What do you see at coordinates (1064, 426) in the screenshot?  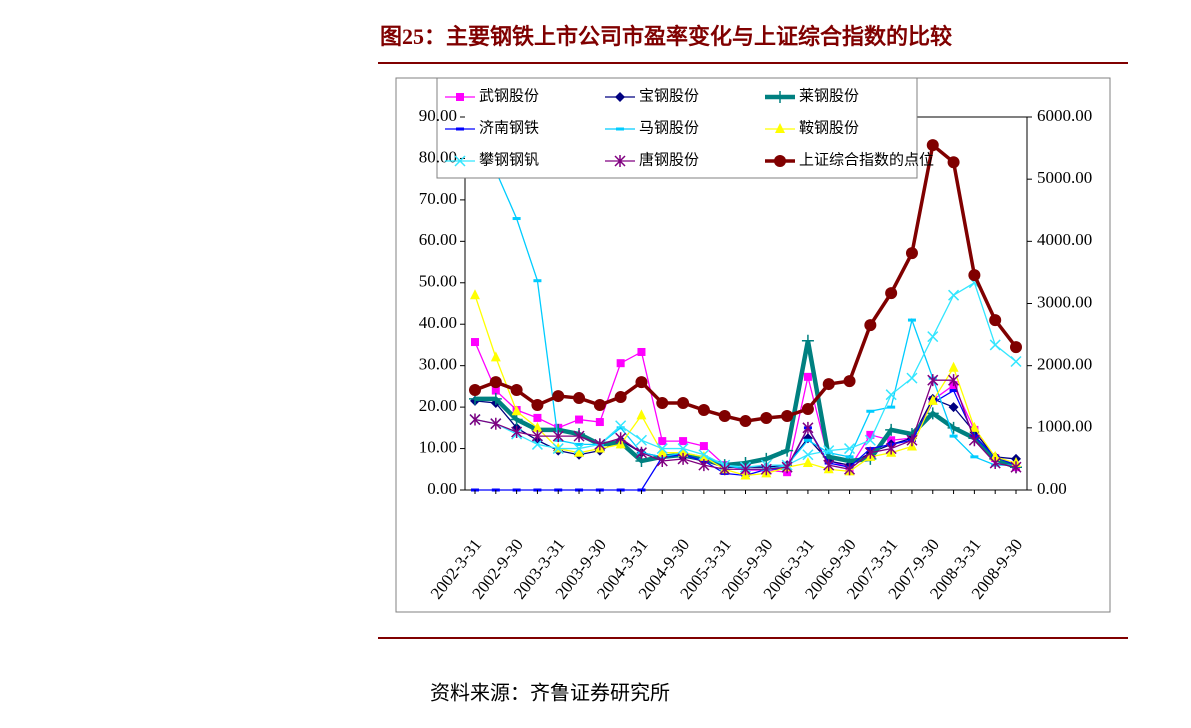 I see `y2-tick-label: 1000.00` at bounding box center [1064, 426].